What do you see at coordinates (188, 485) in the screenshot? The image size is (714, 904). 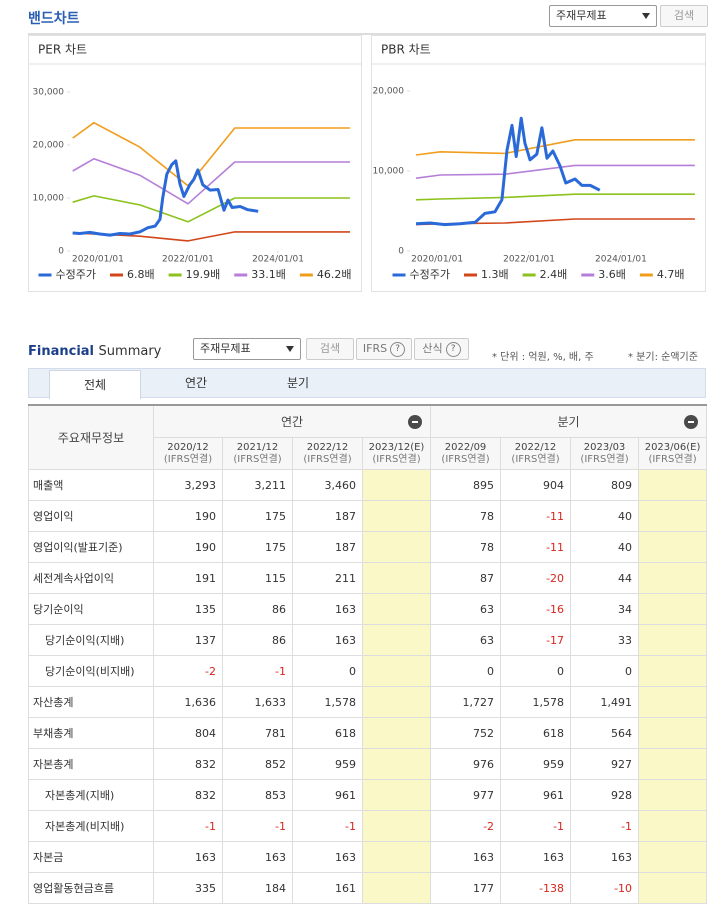 I see `cell-value: 3,293` at bounding box center [188, 485].